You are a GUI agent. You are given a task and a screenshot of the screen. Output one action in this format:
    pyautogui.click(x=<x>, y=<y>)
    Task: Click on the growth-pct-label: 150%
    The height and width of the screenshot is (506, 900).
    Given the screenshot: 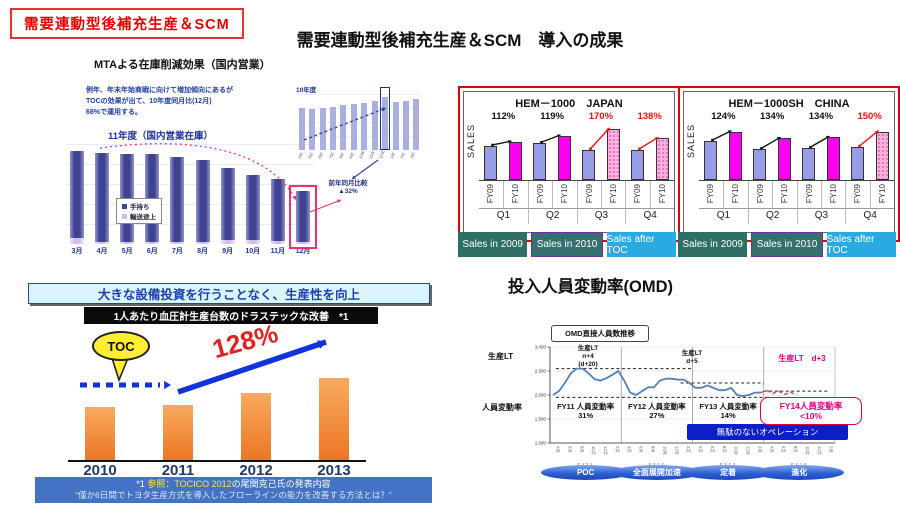 What is the action you would take?
    pyautogui.click(x=869, y=116)
    